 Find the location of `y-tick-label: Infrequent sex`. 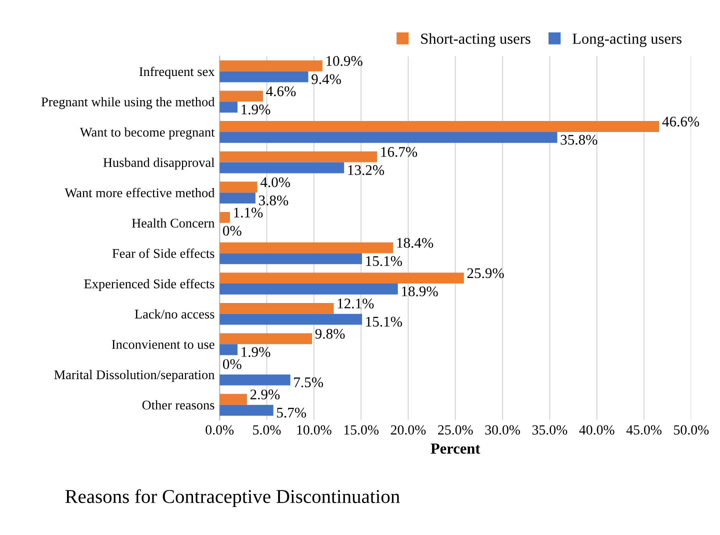

y-tick-label: Infrequent sex is located at coordinates (177, 72).